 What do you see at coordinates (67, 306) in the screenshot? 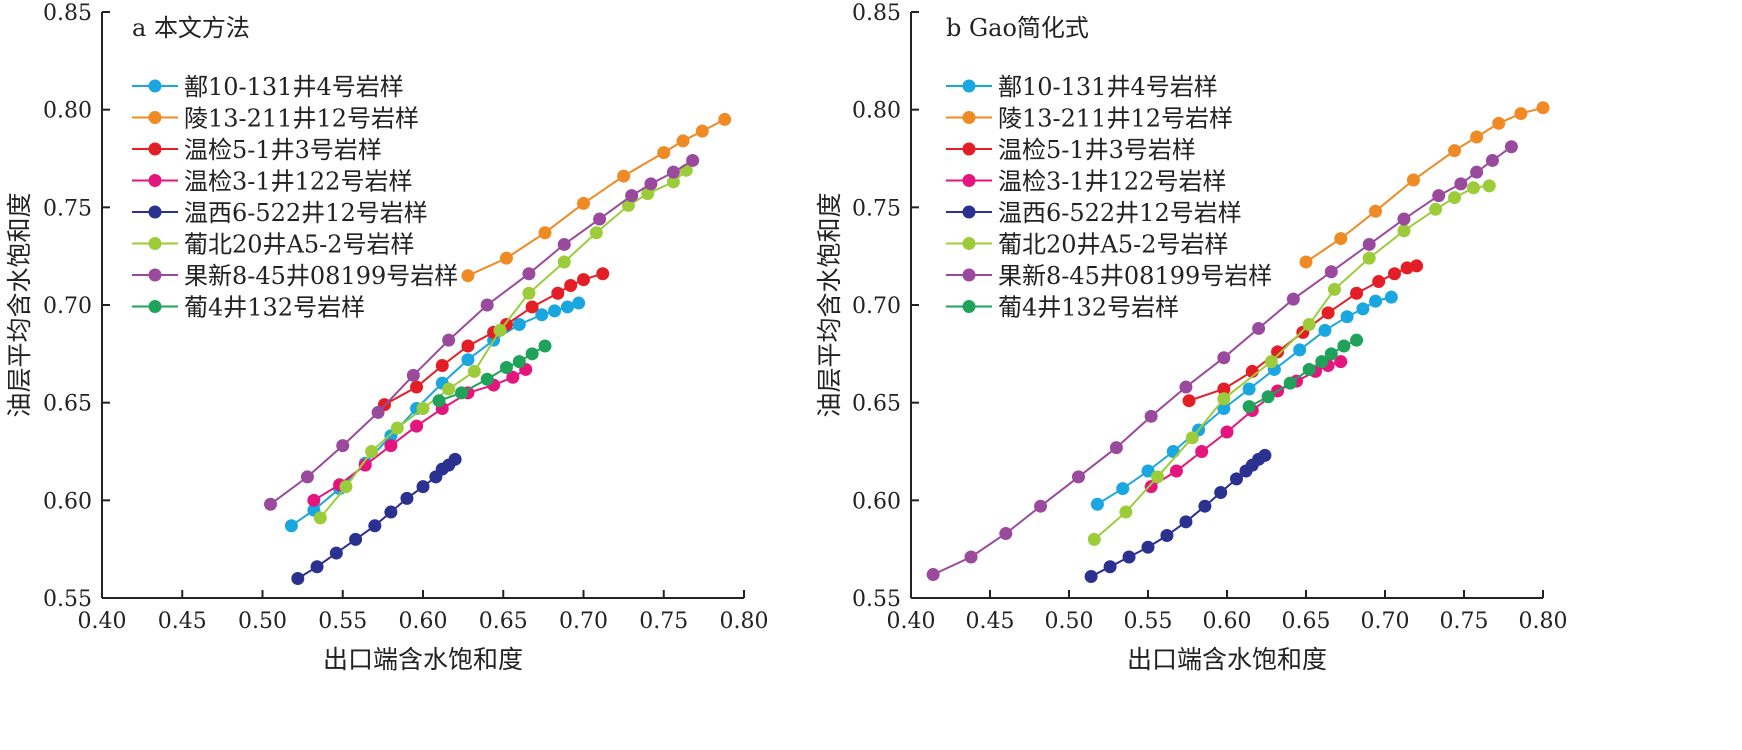
I see `y-tick-label: 0.70` at bounding box center [67, 306].